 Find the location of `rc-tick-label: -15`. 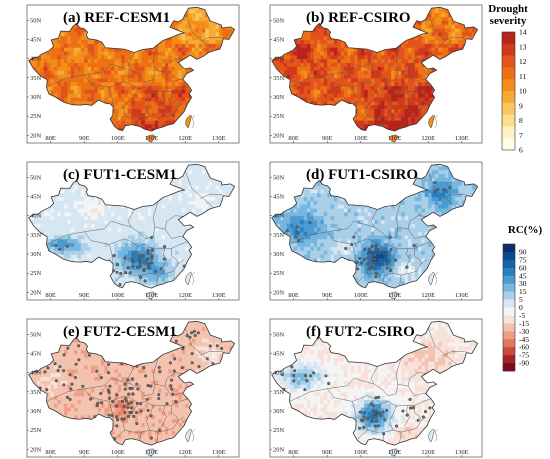

rc-tick-label: -15 is located at coordinates (524, 323).